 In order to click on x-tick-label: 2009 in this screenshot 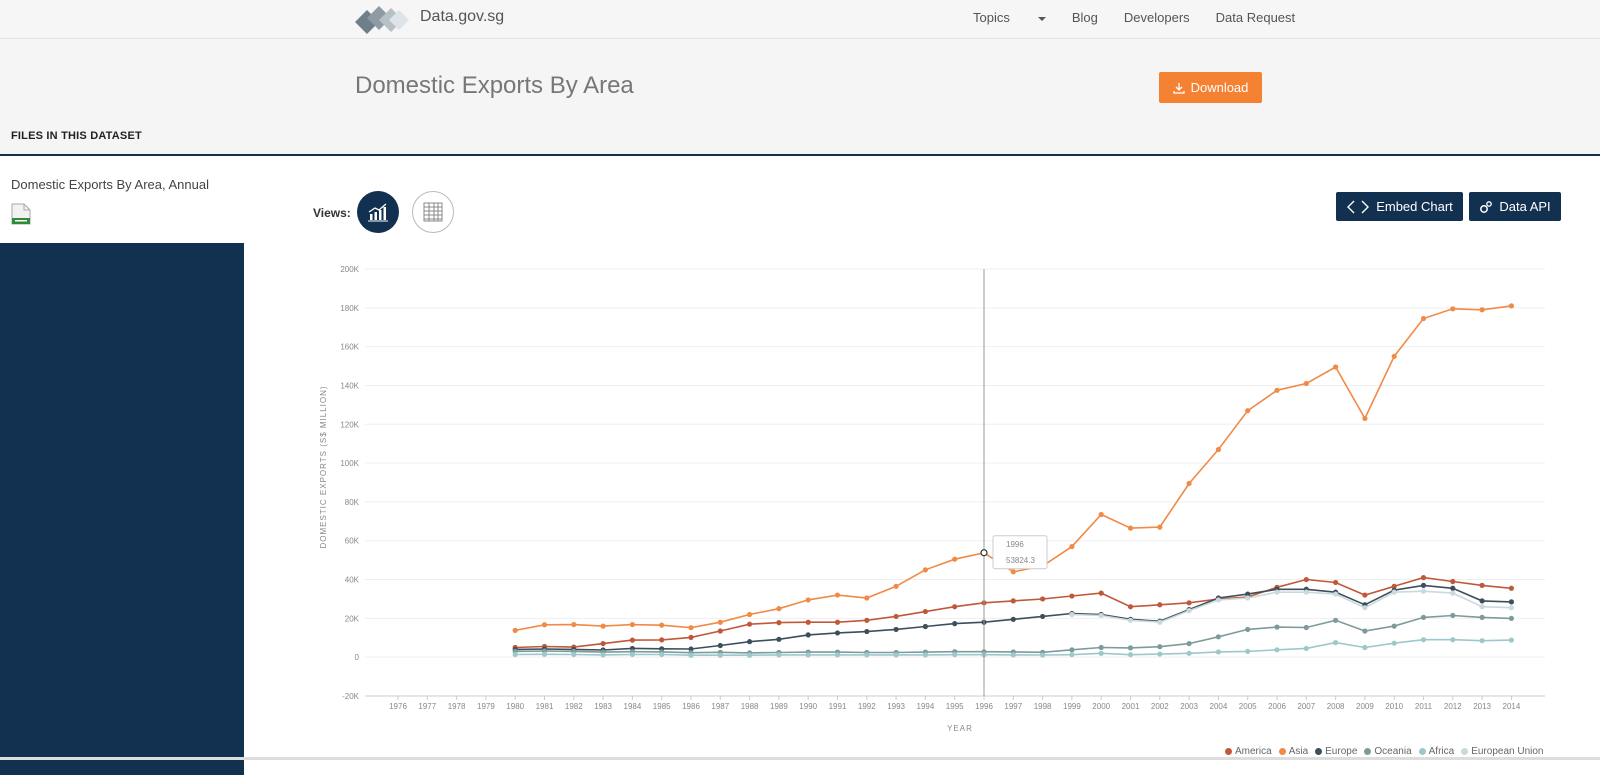, I will do `click(1365, 706)`.